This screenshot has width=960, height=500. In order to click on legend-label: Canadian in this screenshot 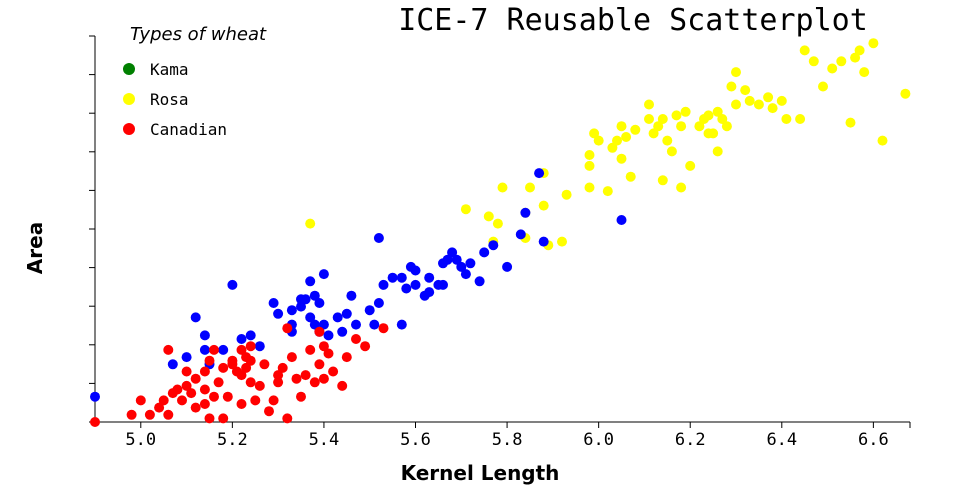, I will do `click(188, 129)`.